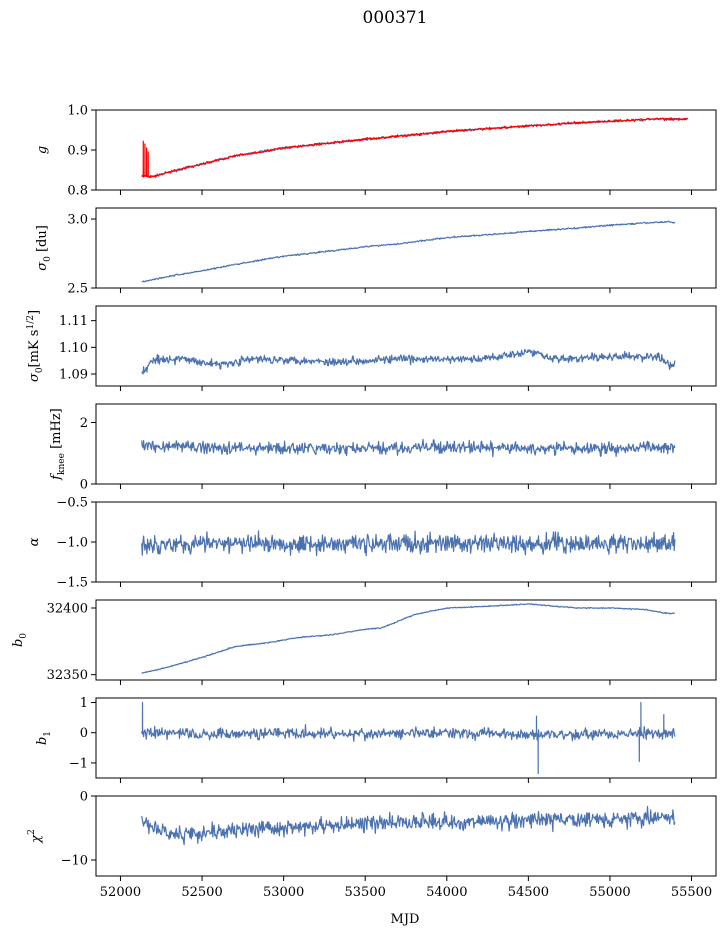  Describe the element at coordinates (78, 763) in the screenshot. I see `y-tick-label: −1` at that location.